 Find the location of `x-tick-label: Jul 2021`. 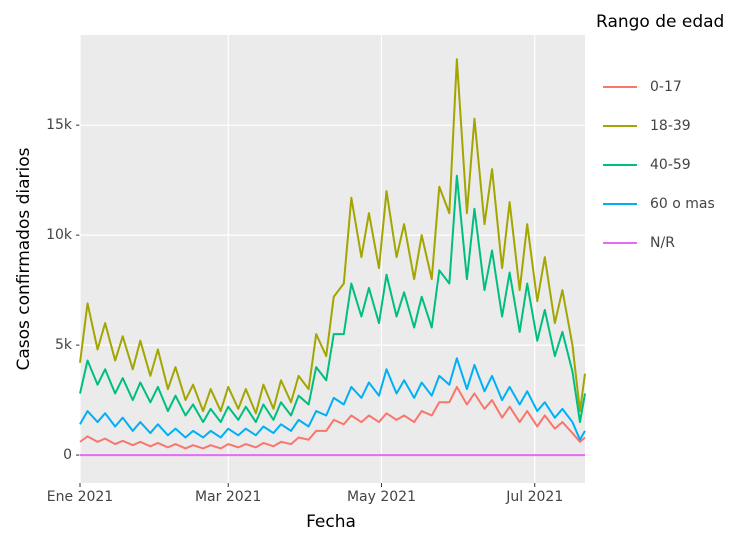

x-tick-label: Jul 2021 is located at coordinates (534, 497).